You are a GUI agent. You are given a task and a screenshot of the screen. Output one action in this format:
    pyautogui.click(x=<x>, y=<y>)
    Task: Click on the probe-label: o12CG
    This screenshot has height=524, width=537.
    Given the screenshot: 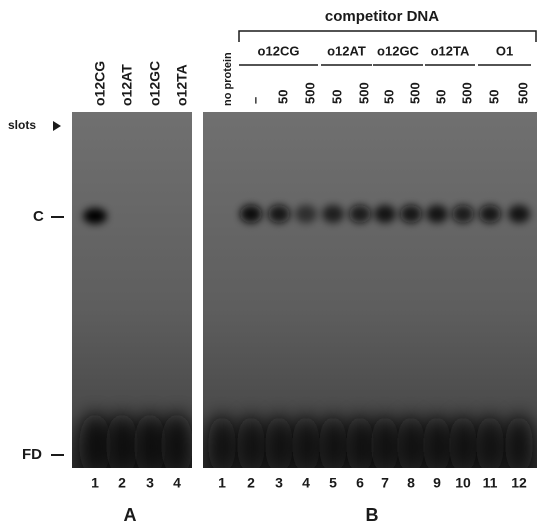 What is the action you would take?
    pyautogui.click(x=100, y=83)
    